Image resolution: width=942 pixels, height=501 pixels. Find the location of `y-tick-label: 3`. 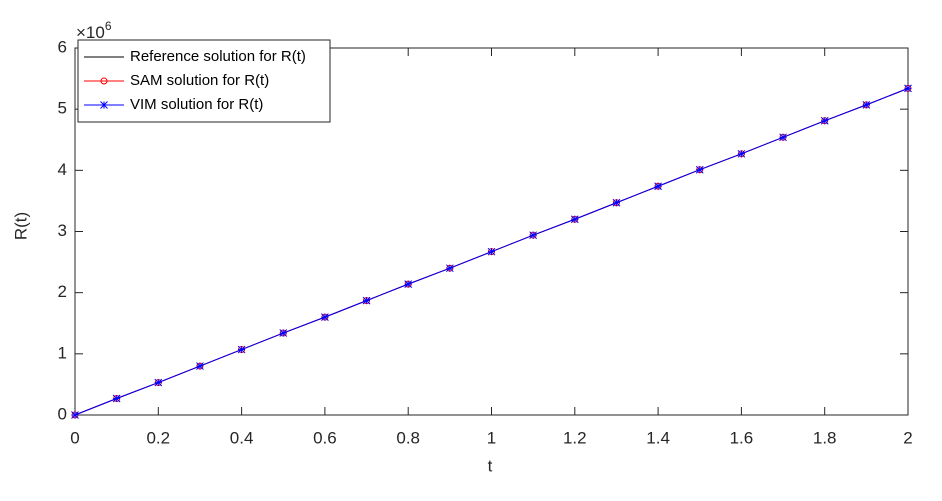

y-tick-label: 3 is located at coordinates (62, 230).